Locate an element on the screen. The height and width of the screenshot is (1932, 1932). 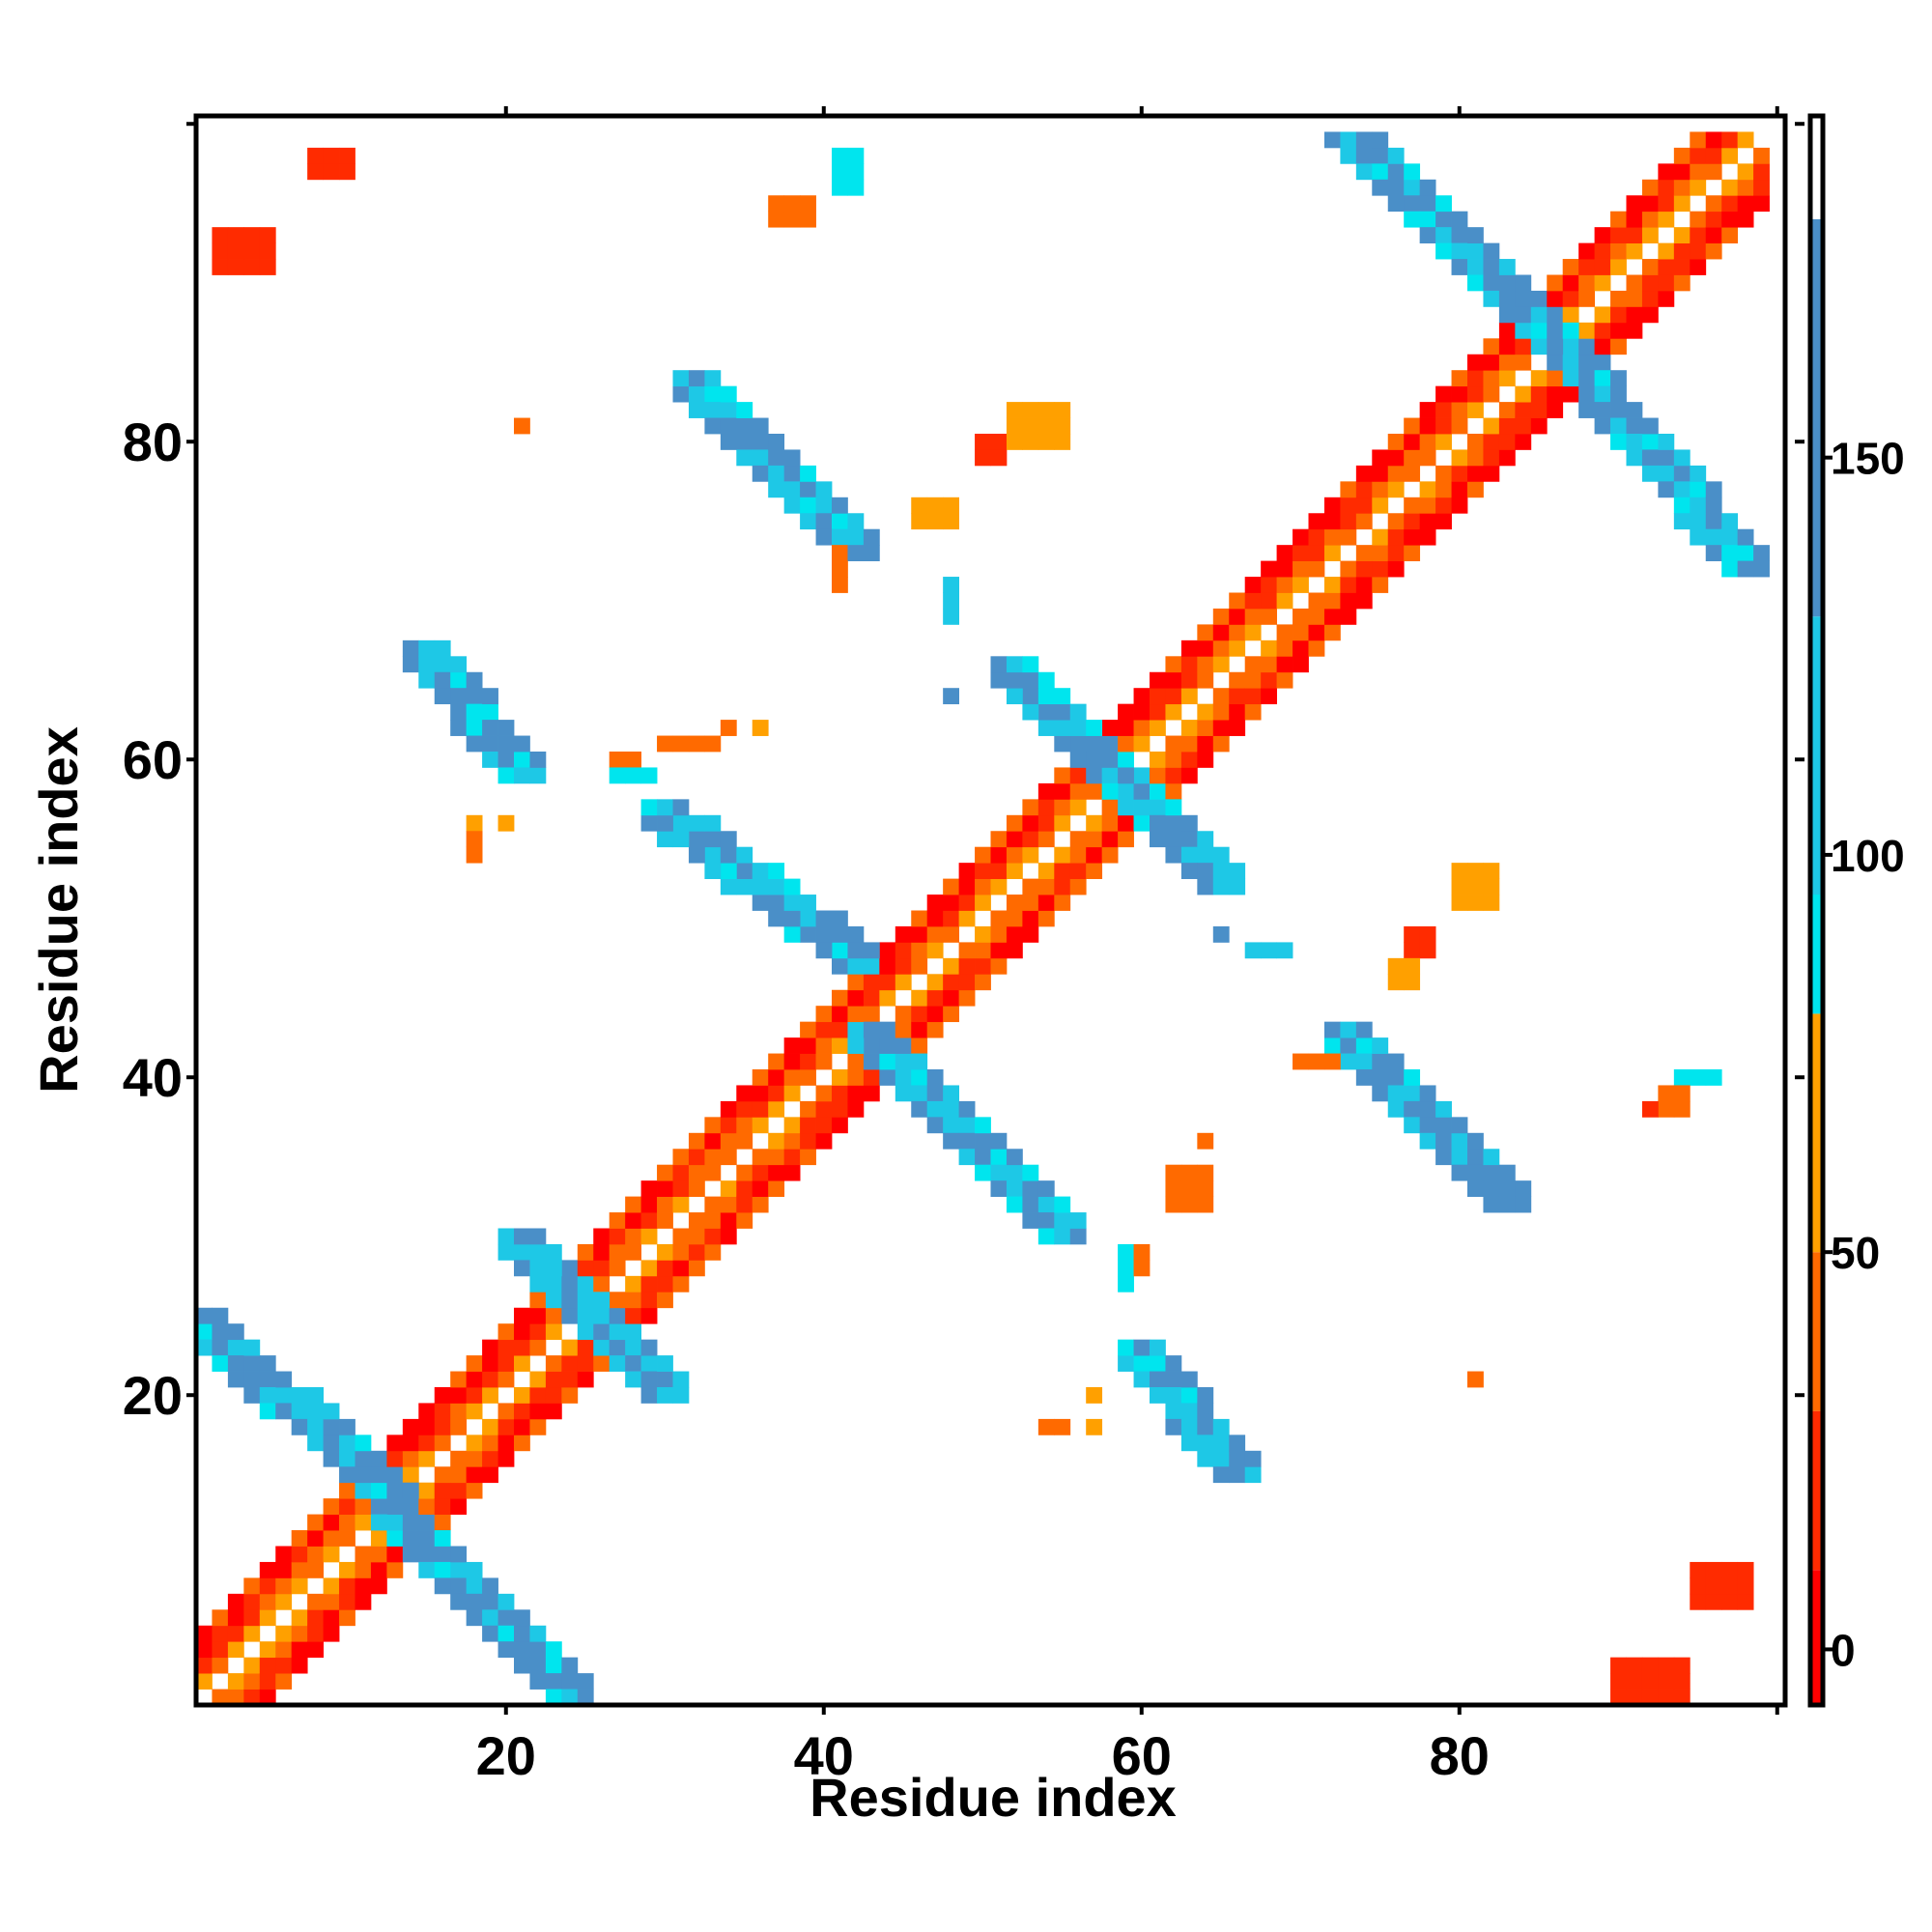
y-tick-label: 60 is located at coordinates (153, 759).